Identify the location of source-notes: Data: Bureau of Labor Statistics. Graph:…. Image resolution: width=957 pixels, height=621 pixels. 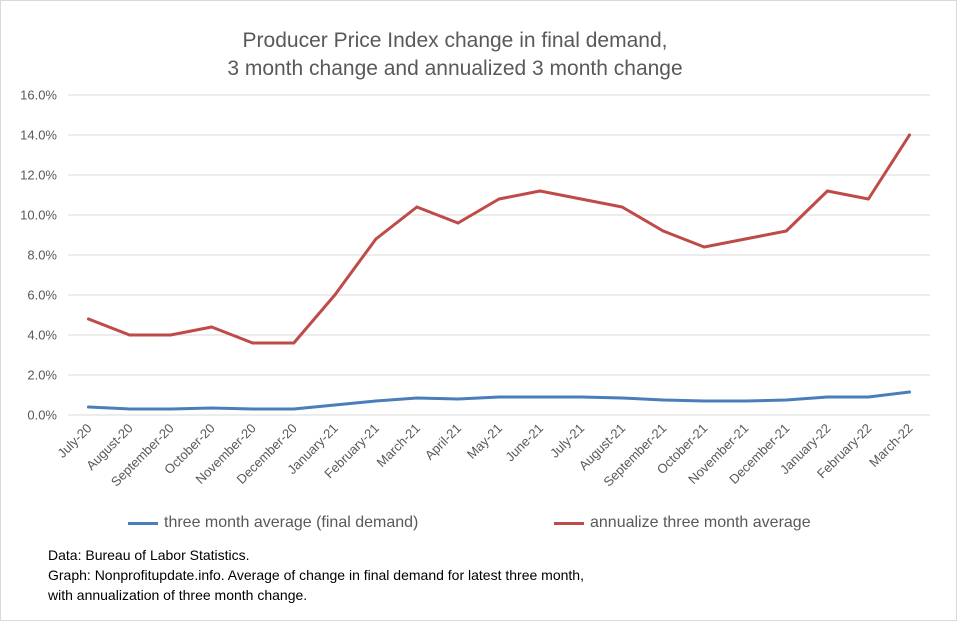
(316, 575).